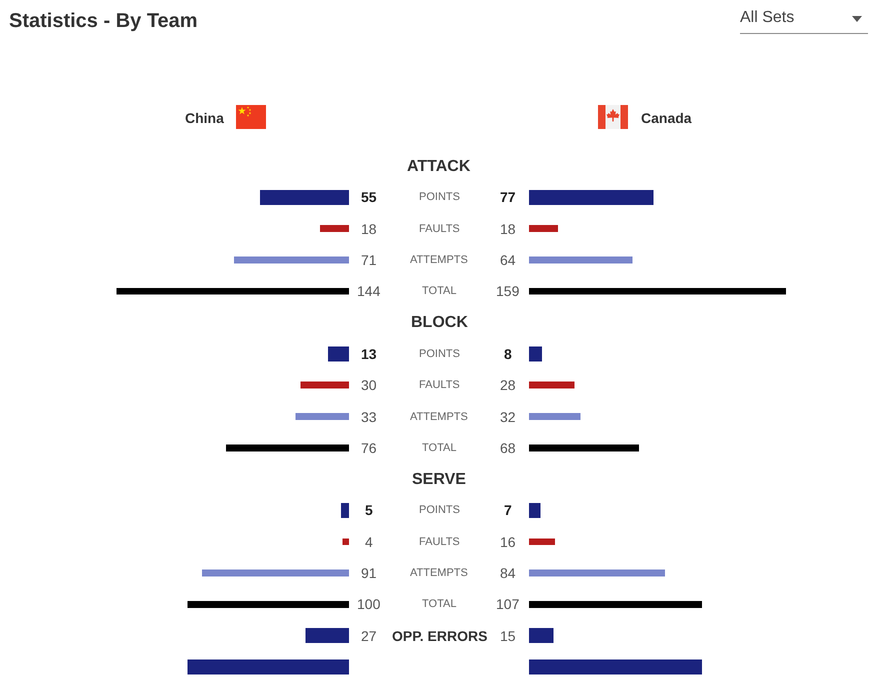 The height and width of the screenshot is (696, 873). What do you see at coordinates (369, 260) in the screenshot?
I see `data-label: 71` at bounding box center [369, 260].